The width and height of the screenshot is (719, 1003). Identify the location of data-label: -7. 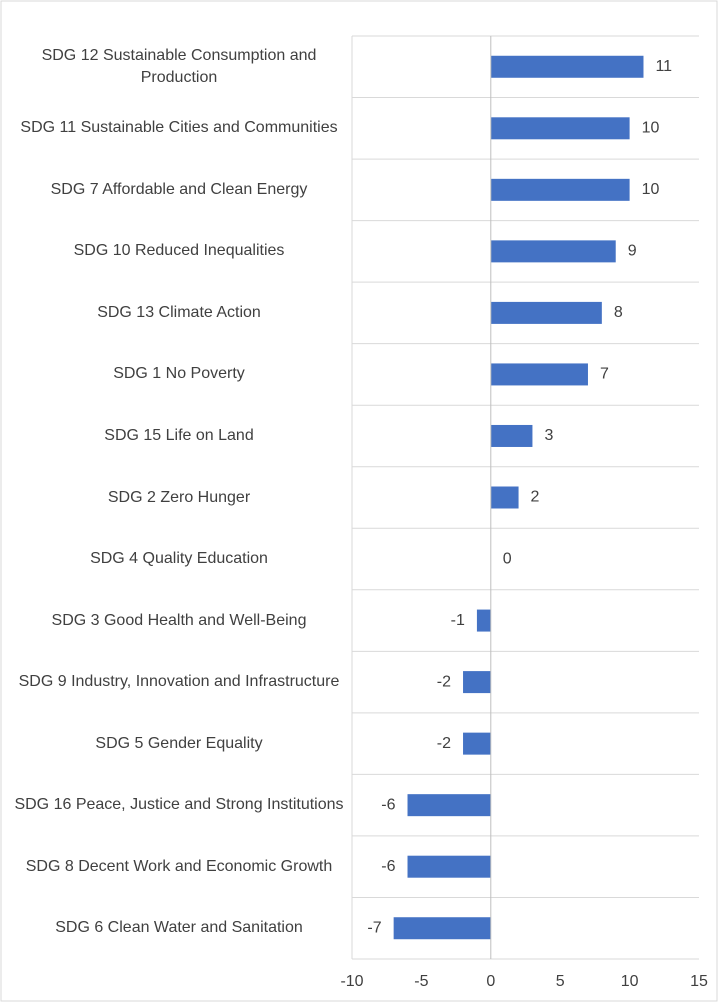
(374, 927).